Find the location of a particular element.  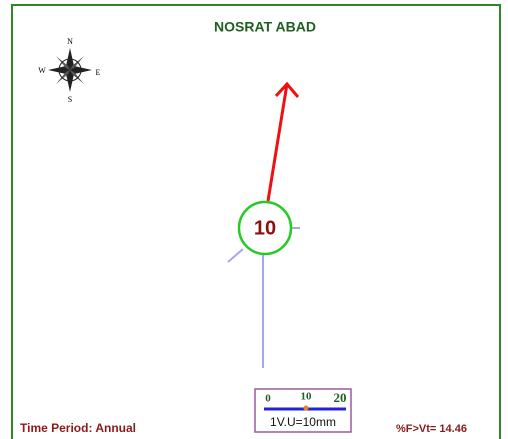

compass-rose: N S W E is located at coordinates (69, 70).